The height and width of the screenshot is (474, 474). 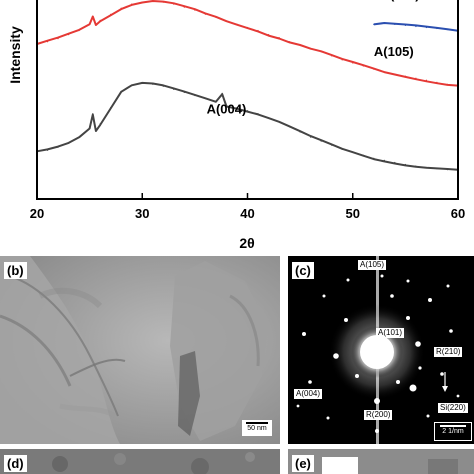 What do you see at coordinates (303, 270) in the screenshot?
I see `panel-c-label: (c)` at bounding box center [303, 270].